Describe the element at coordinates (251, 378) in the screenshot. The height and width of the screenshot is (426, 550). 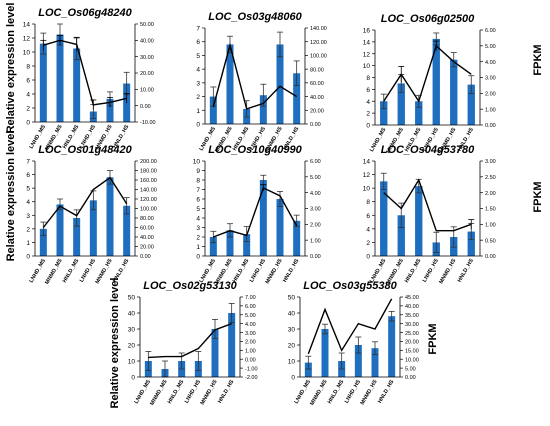
I see `right-tick-label: -2.00` at that location.